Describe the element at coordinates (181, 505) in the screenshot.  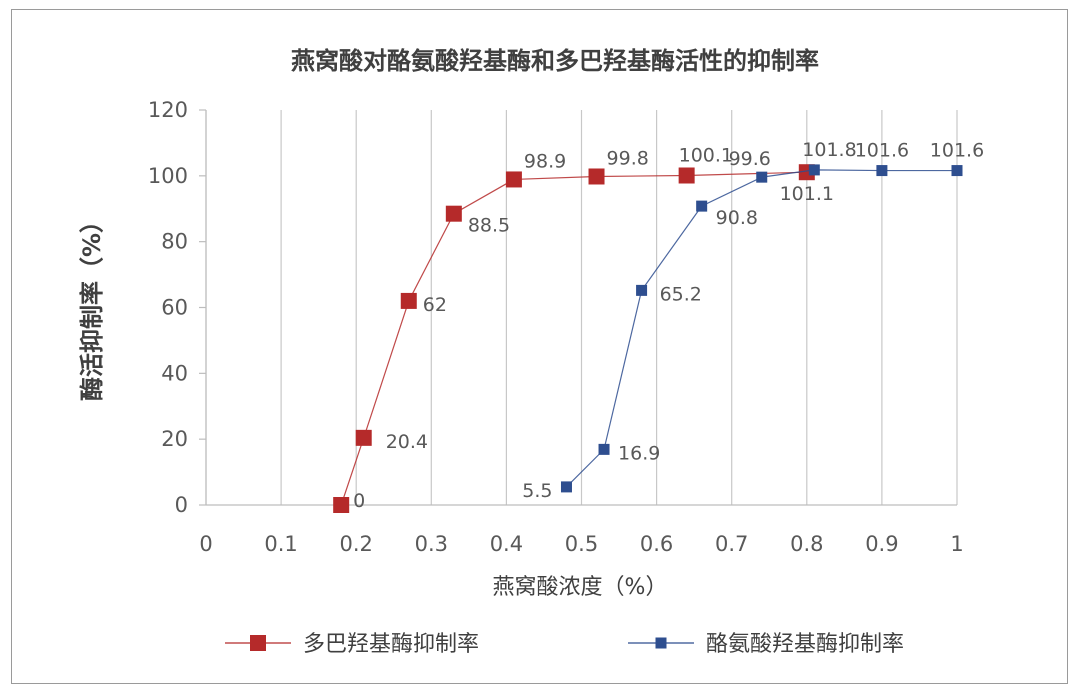
I see `y-tick-label: 0` at that location.